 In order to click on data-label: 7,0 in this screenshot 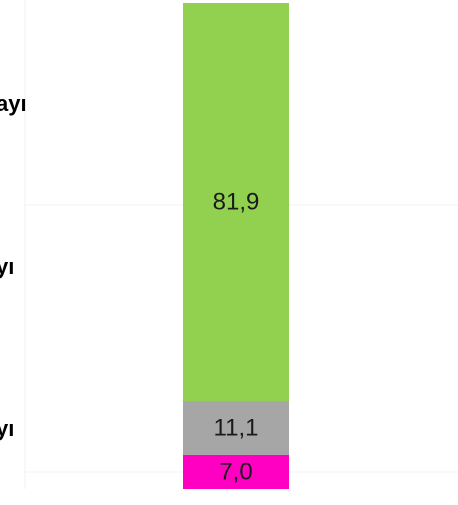, I will do `click(235, 471)`.